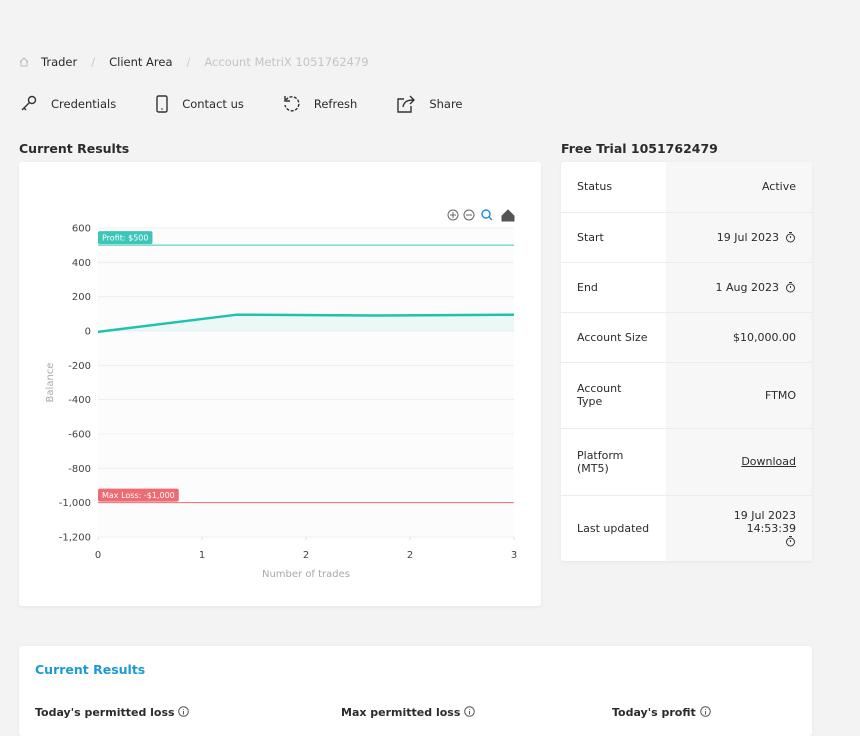 The width and height of the screenshot is (860, 736). What do you see at coordinates (401, 712) in the screenshot?
I see `label: Max permitted loss` at bounding box center [401, 712].